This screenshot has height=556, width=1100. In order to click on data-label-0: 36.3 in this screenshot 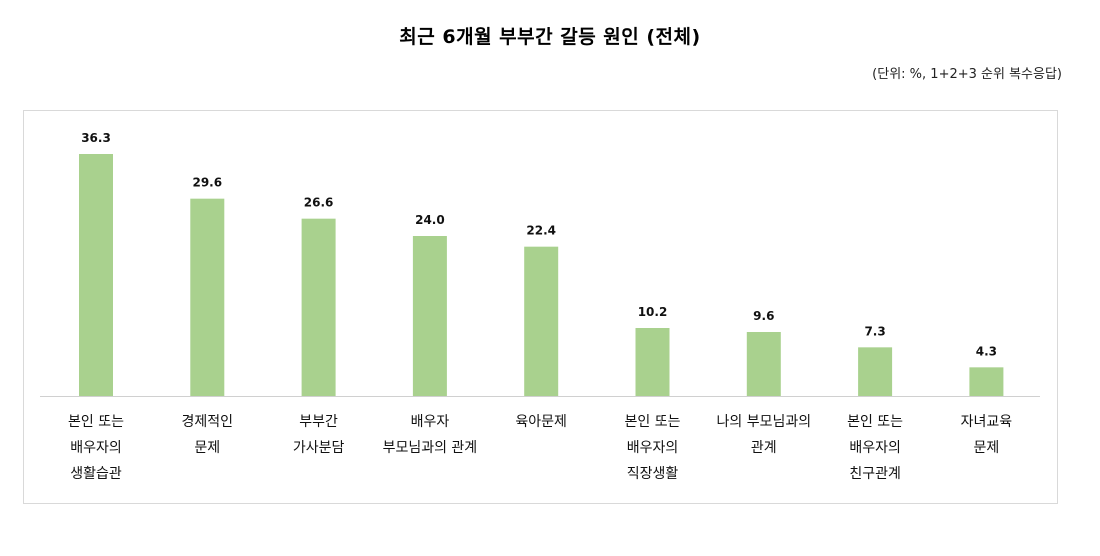, I will do `click(96, 138)`.